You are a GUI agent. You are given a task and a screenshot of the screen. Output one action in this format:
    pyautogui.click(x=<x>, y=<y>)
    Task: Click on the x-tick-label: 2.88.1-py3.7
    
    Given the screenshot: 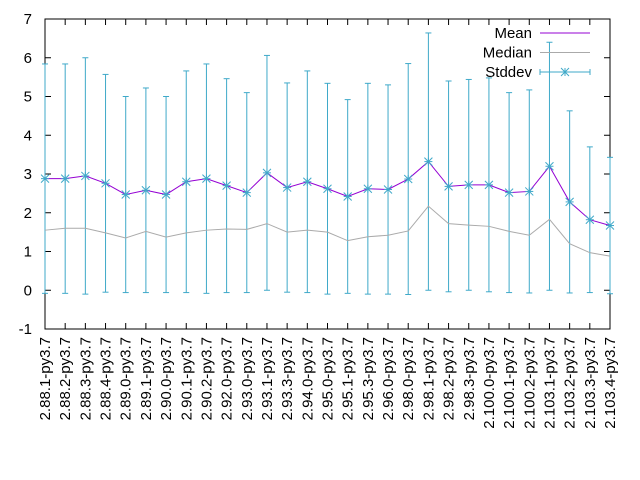 What is the action you would take?
    pyautogui.click(x=45, y=378)
    